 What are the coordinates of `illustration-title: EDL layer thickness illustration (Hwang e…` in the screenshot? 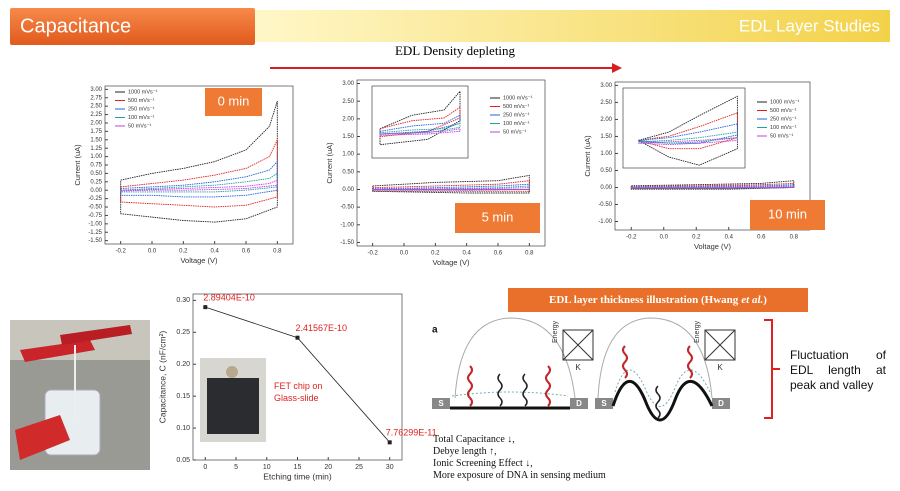 It's located at (658, 300).